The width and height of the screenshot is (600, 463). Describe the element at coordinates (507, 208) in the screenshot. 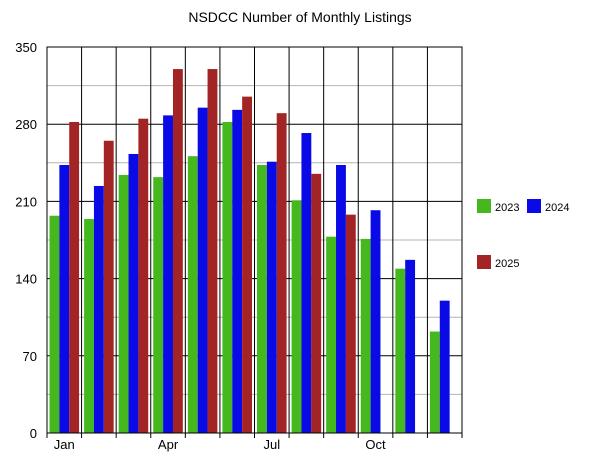

I see `legend-label-2023: 2023` at that location.